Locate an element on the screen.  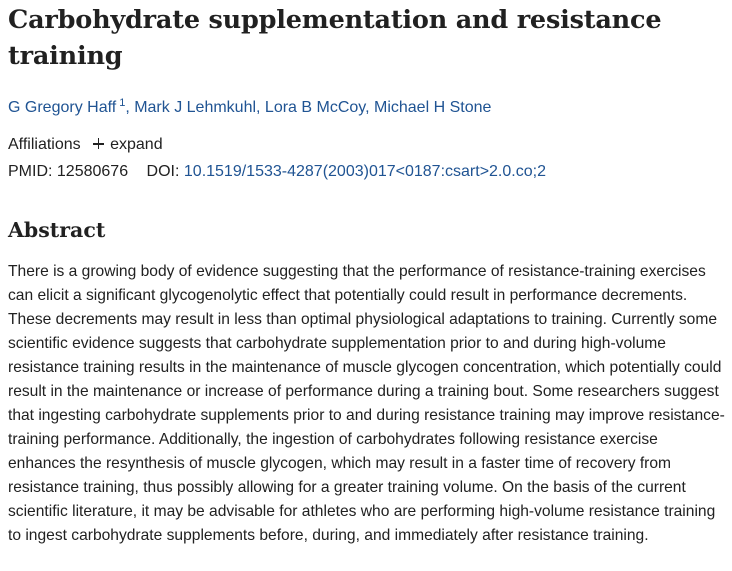
author-link: Michael H Stone is located at coordinates (433, 107).